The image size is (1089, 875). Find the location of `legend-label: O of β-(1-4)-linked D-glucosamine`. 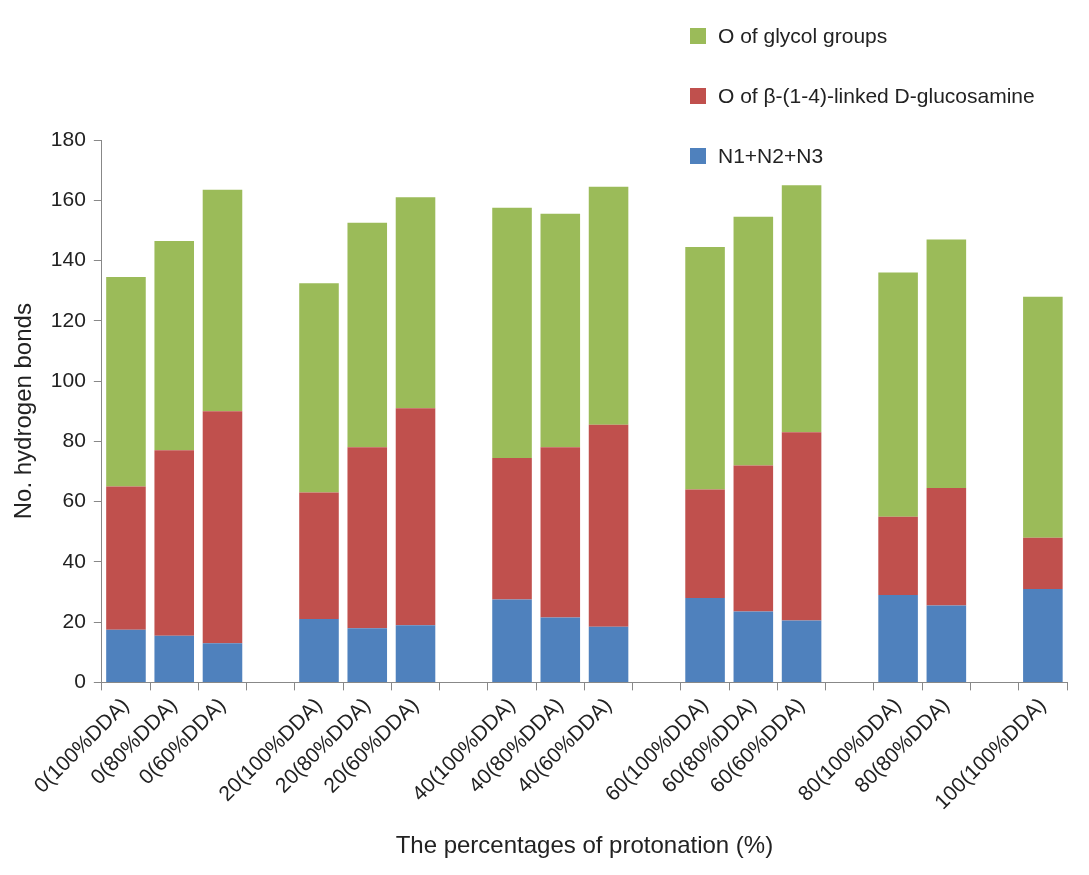

legend-label: O of β-(1-4)-linked D-glucosamine is located at coordinates (876, 96).